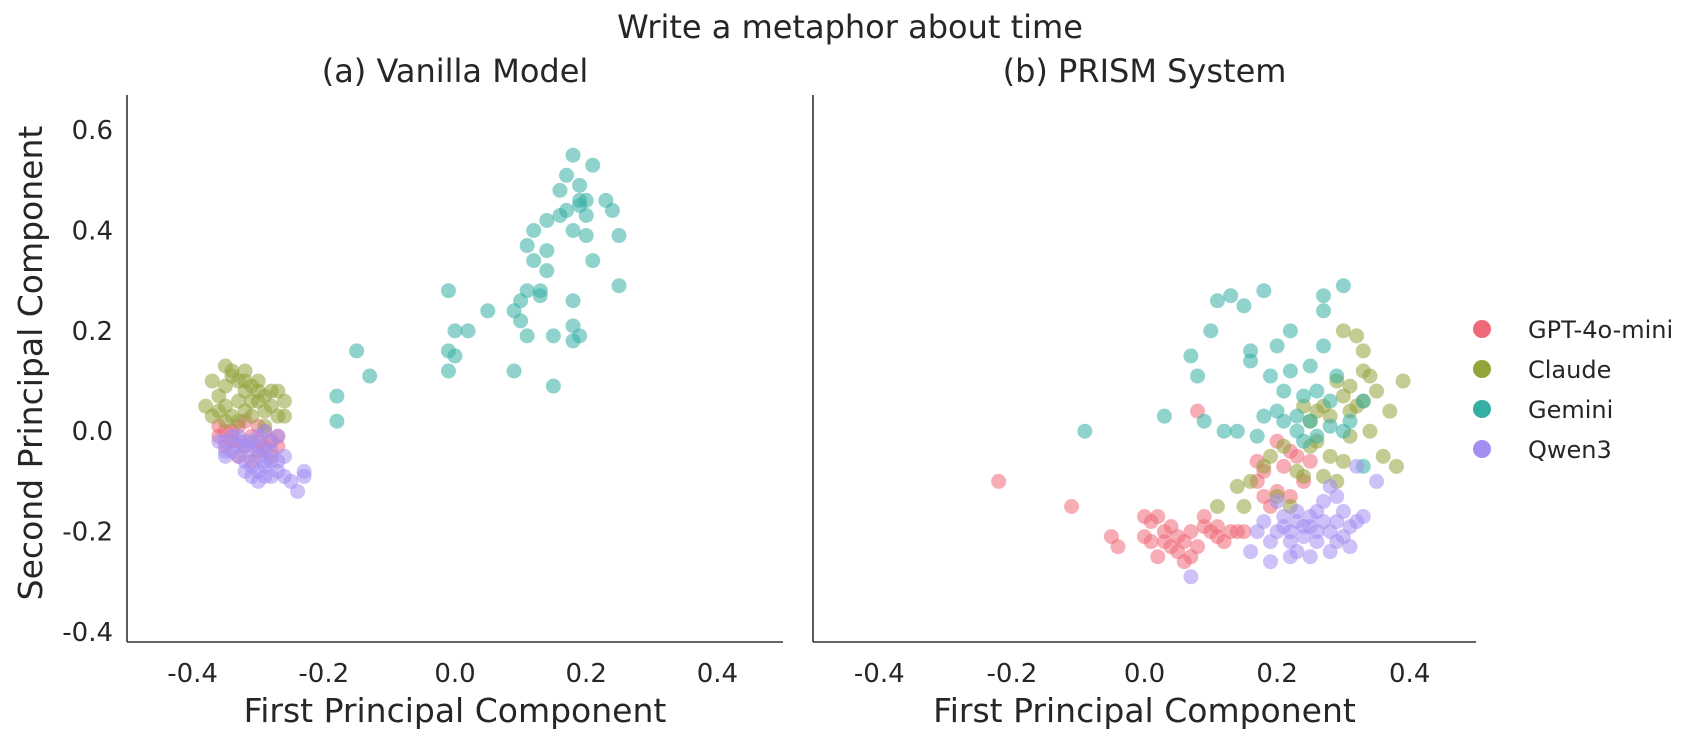 This screenshot has width=1699, height=736. Describe the element at coordinates (850, 27) in the screenshot. I see `figure-title: Write a metaphor about time` at that location.